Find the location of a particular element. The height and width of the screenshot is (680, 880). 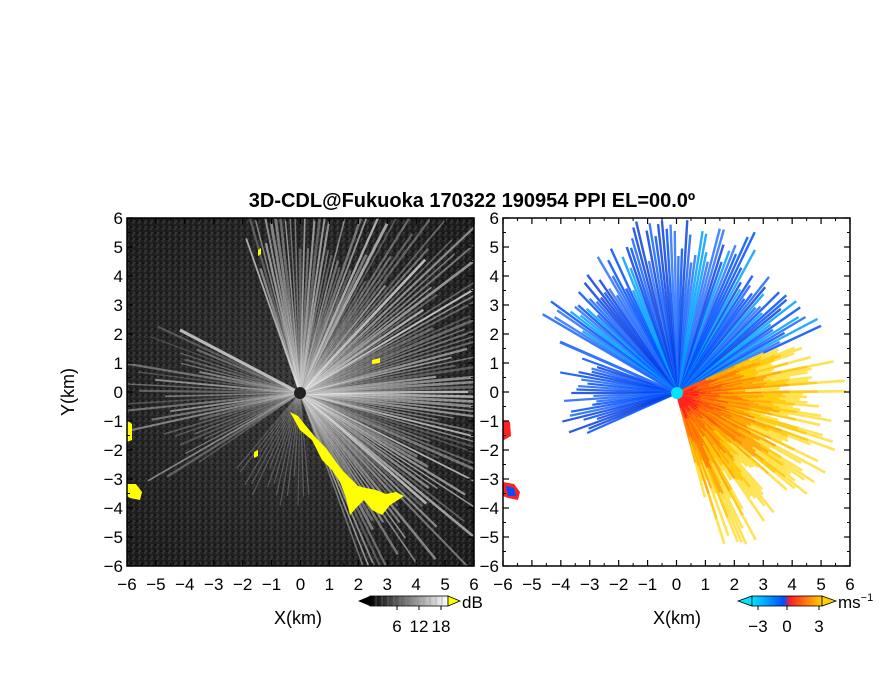

right-colorbar: ms−1 −3 0 3 is located at coordinates (804, 614).